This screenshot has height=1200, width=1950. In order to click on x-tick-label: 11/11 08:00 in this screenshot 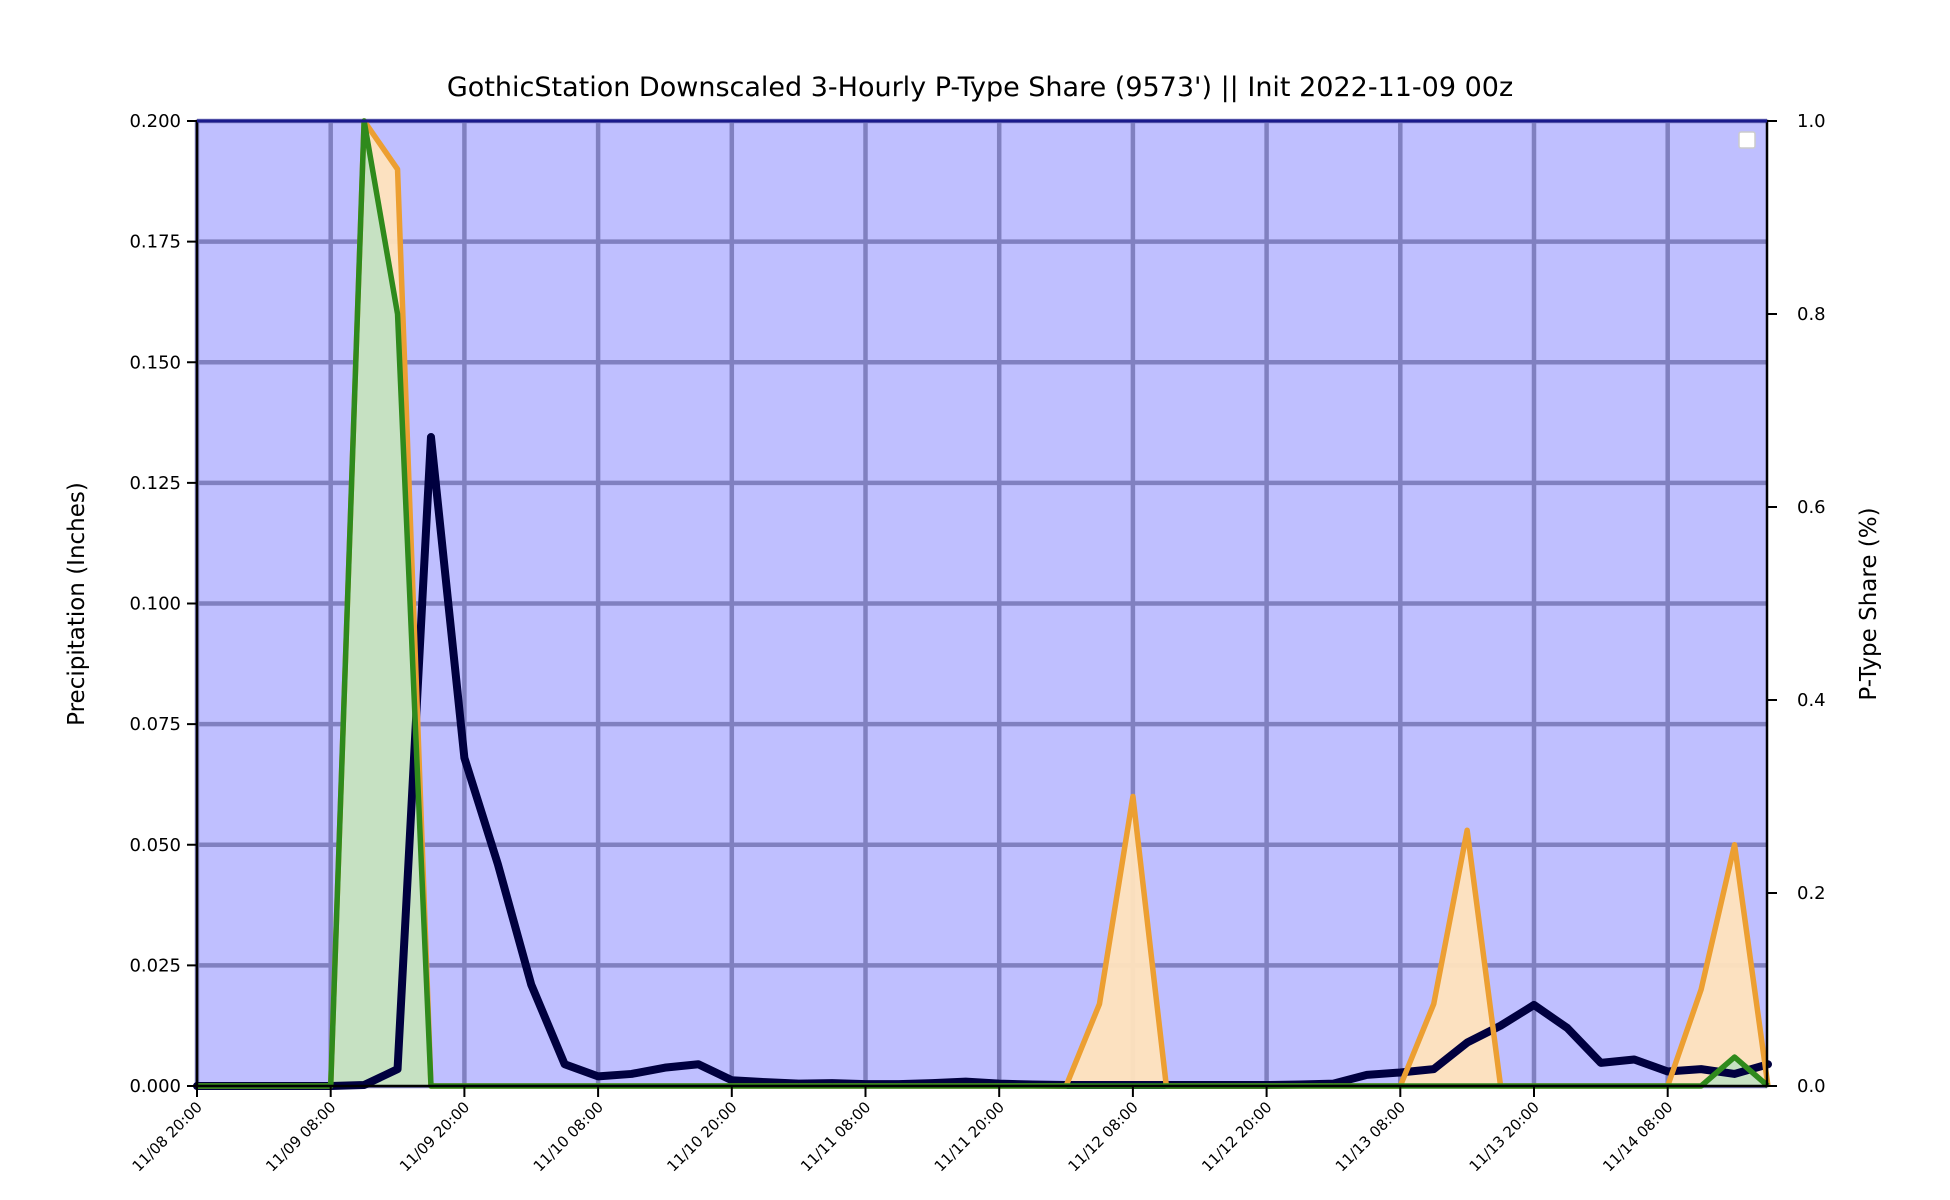, I will do `click(835, 1136)`.